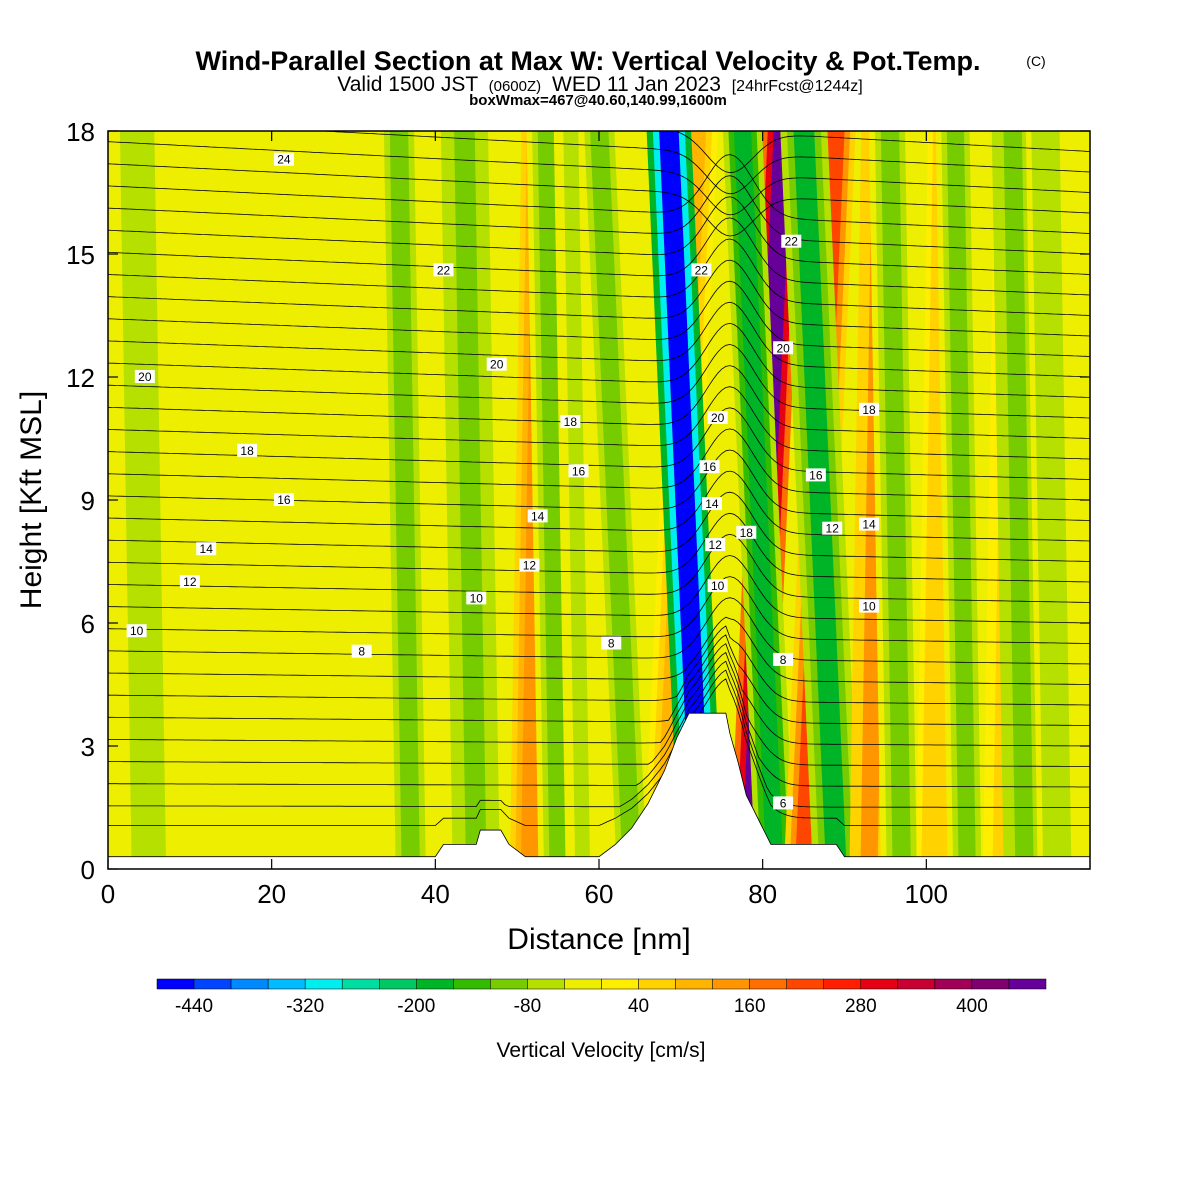 The height and width of the screenshot is (1200, 1200). I want to click on subtitle-valid: Valid 1500 JST, so click(407, 84).